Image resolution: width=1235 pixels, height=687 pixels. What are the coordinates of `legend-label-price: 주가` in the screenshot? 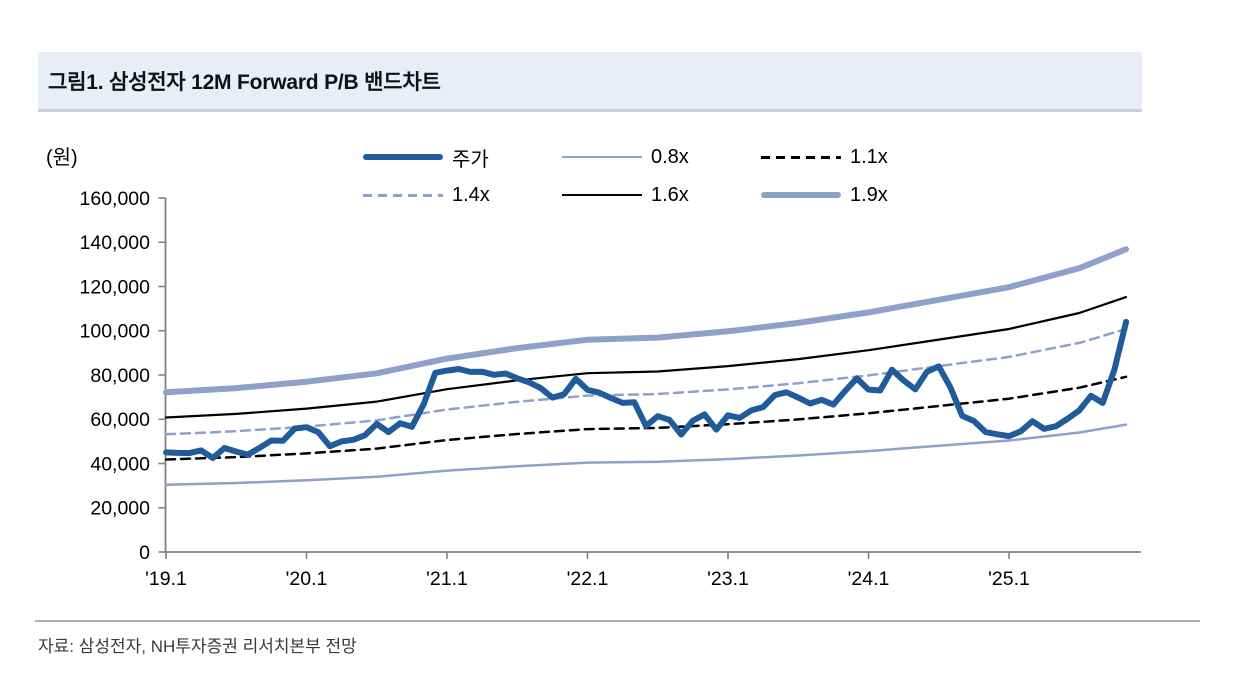 It's located at (470, 159).